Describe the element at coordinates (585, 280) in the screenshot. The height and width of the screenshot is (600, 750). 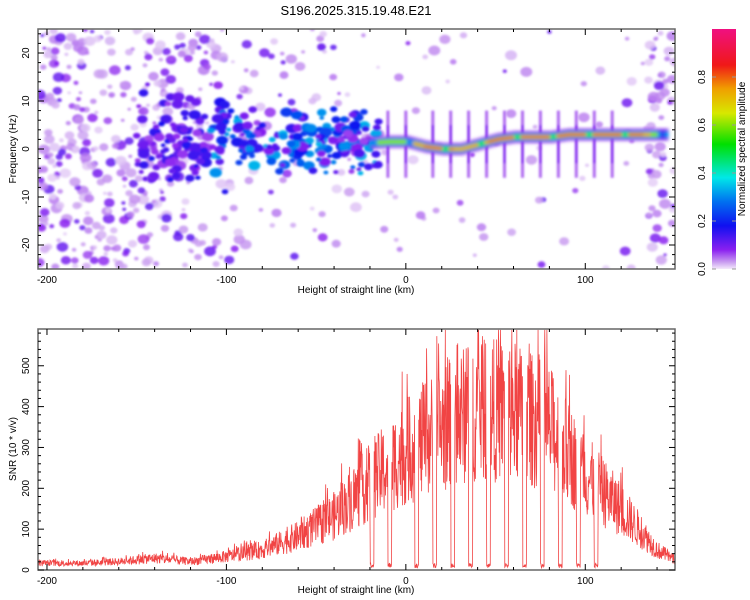
I see `heatmap-x-tick-label: 100` at that location.